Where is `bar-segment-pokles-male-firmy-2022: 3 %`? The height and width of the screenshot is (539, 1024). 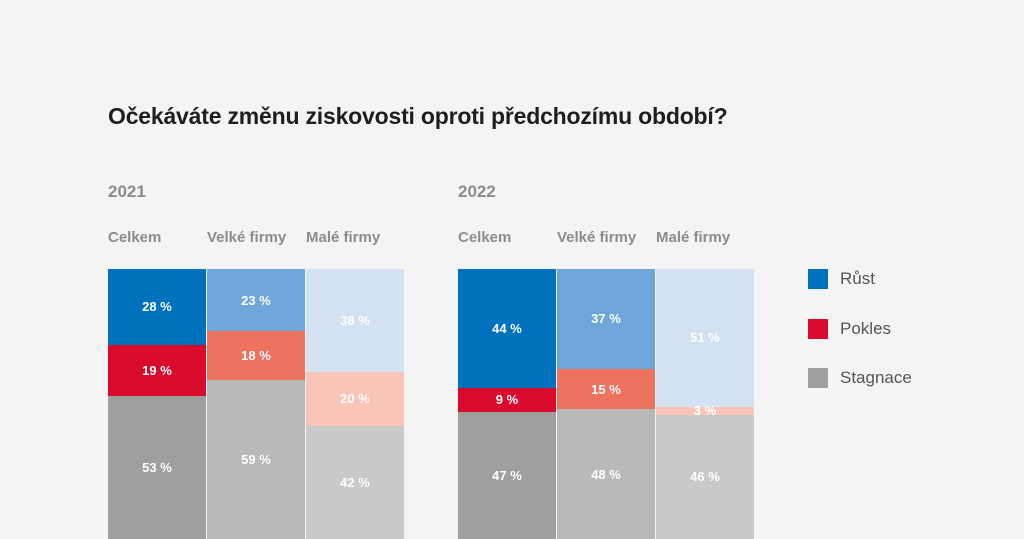 bar-segment-pokles-male-firmy-2022: 3 % is located at coordinates (705, 410).